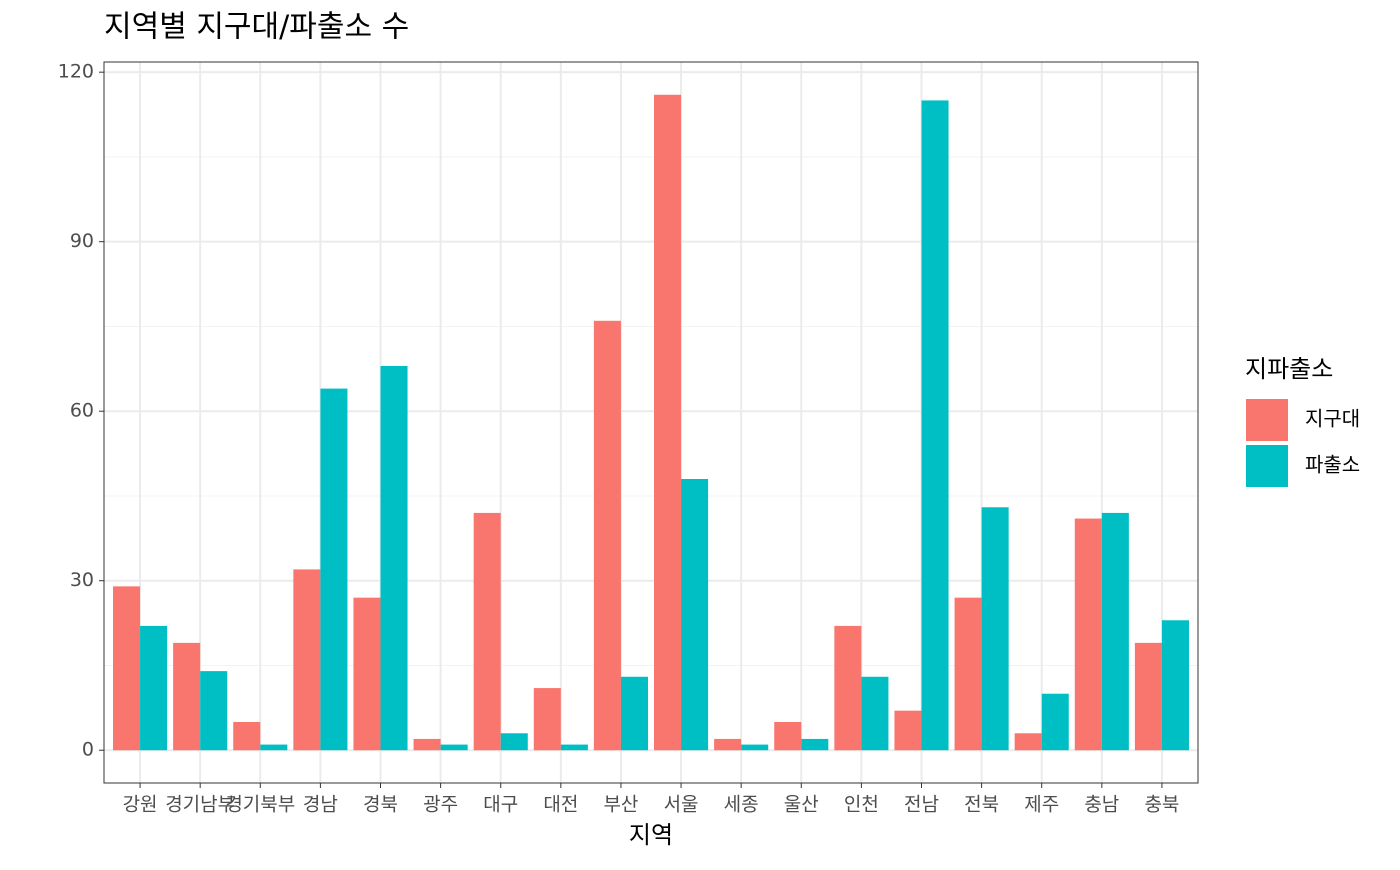  I want to click on y-tick-label: 0, so click(88, 750).